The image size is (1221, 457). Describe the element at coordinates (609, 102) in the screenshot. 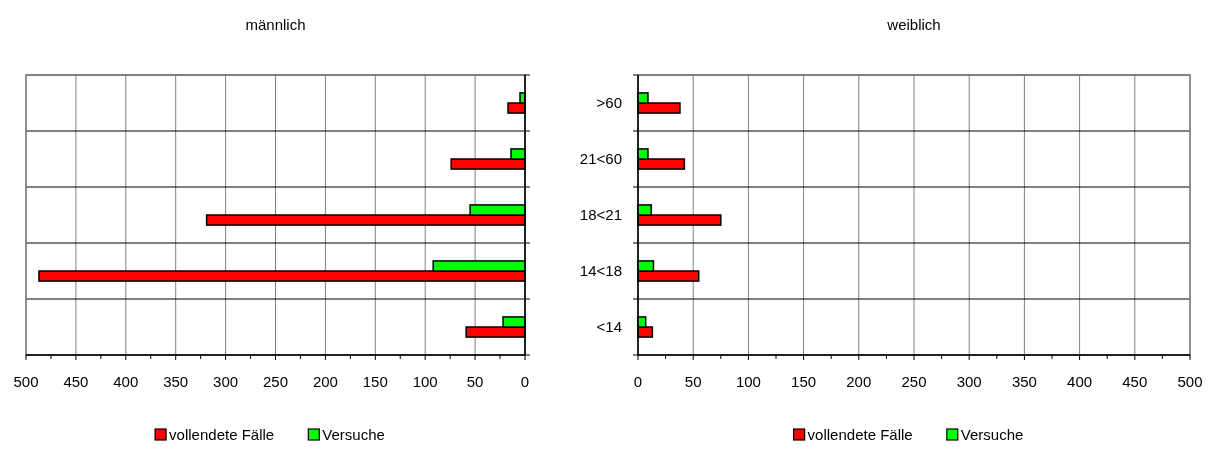

I see `y-tick-label: >60` at that location.